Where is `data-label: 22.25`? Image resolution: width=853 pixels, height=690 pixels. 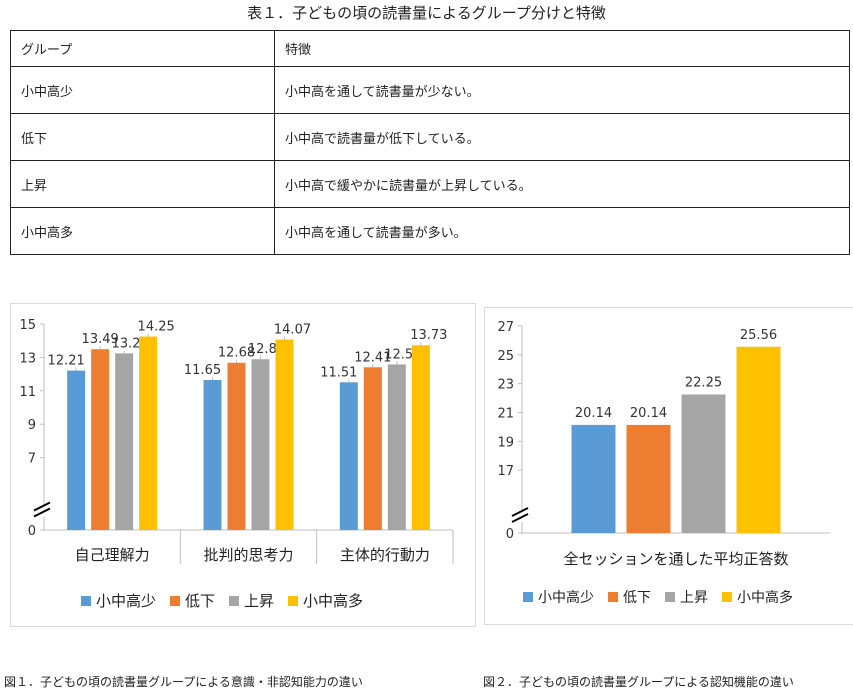 data-label: 22.25 is located at coordinates (703, 382).